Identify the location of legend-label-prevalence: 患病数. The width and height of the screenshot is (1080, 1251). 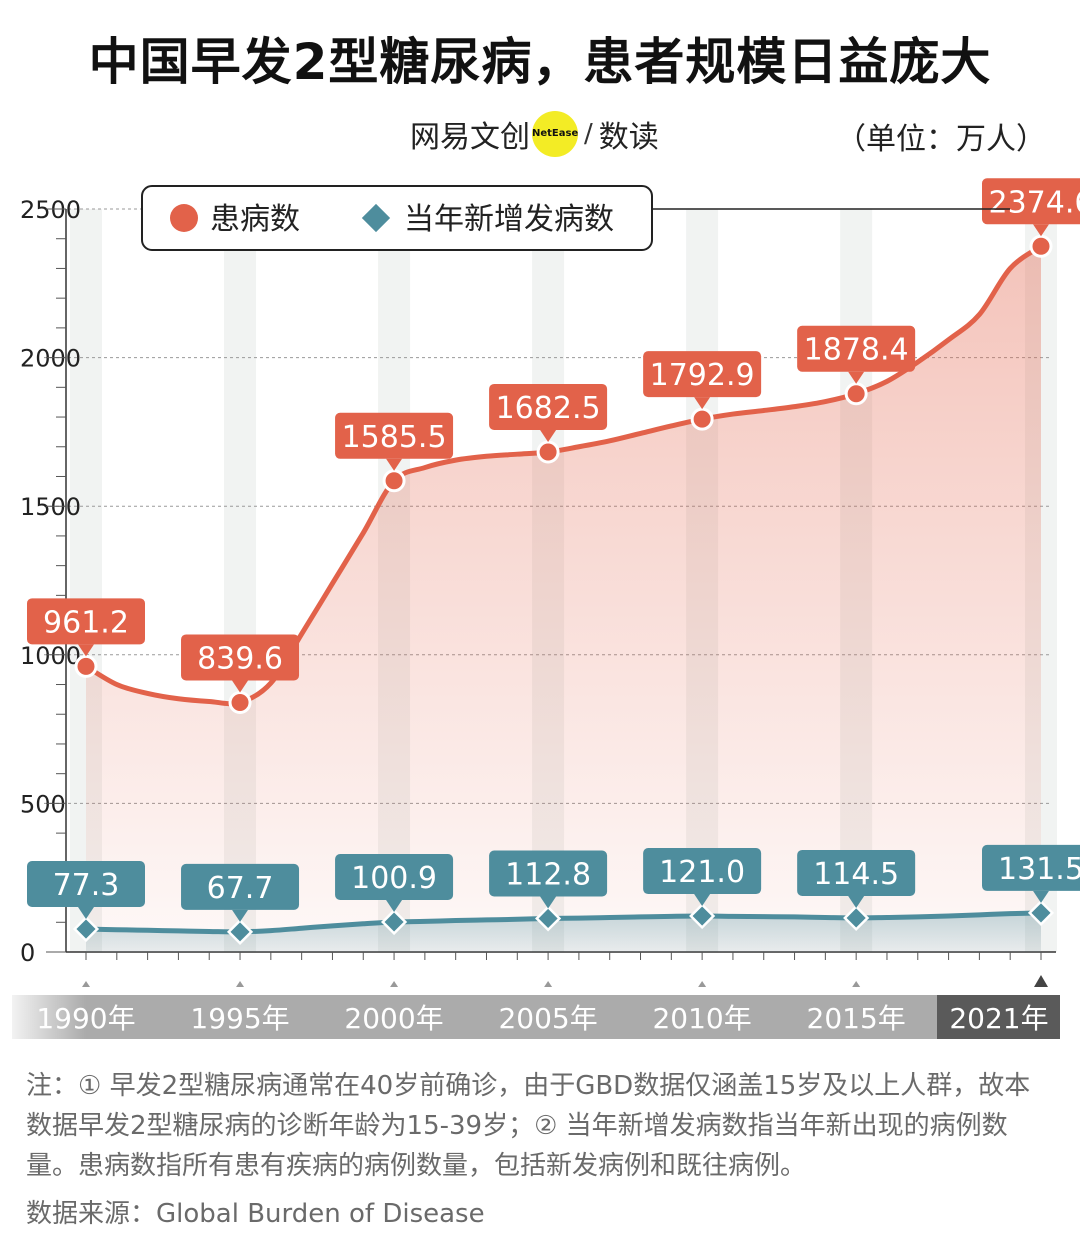
(255, 219).